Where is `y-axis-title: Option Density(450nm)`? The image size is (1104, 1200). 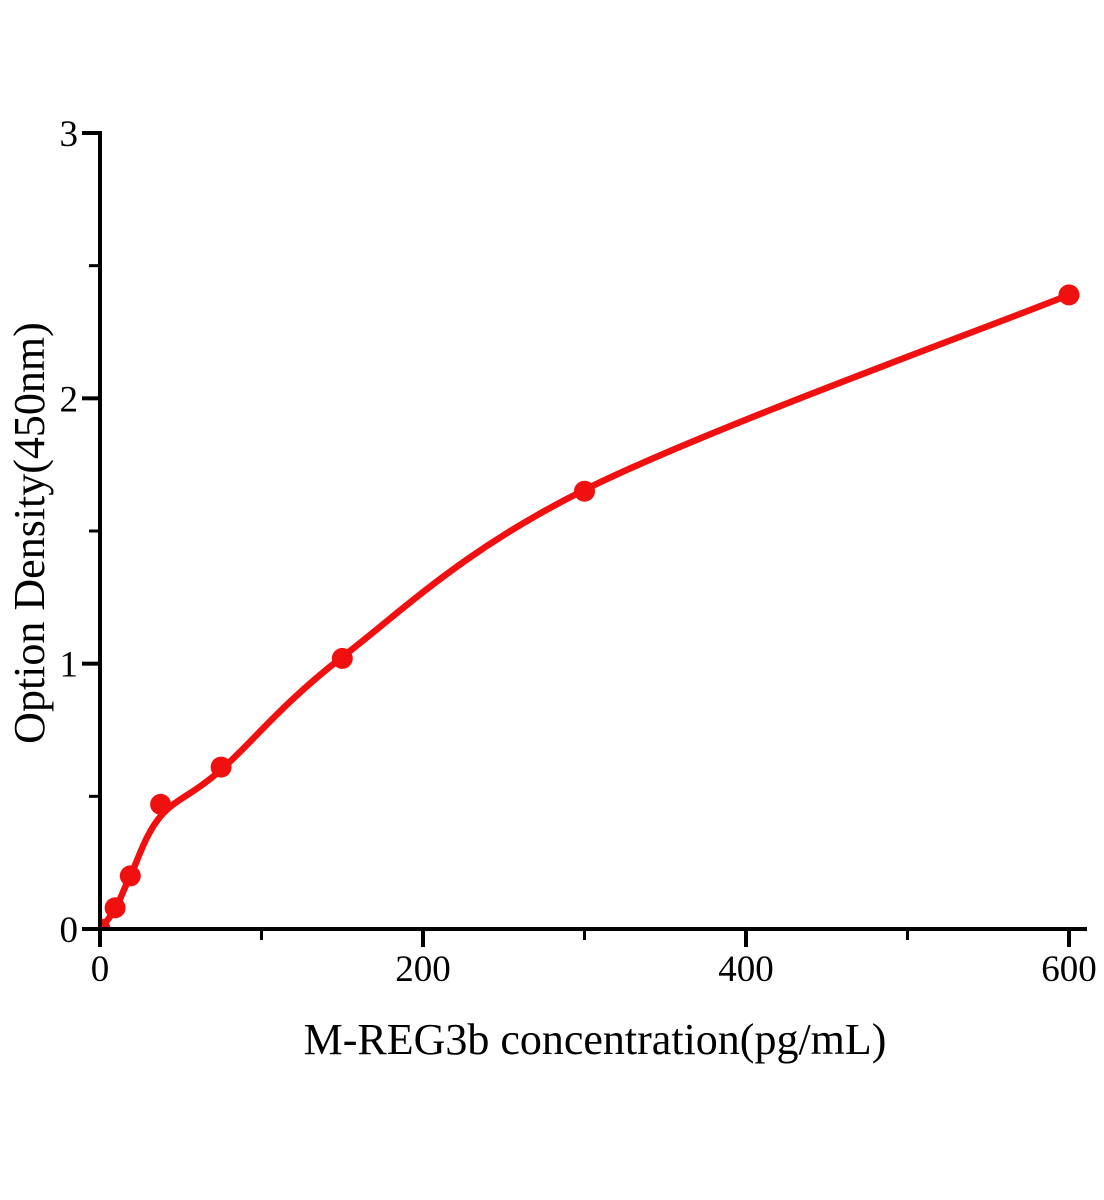
y-axis-title: Option Density(450nm) is located at coordinates (29, 533).